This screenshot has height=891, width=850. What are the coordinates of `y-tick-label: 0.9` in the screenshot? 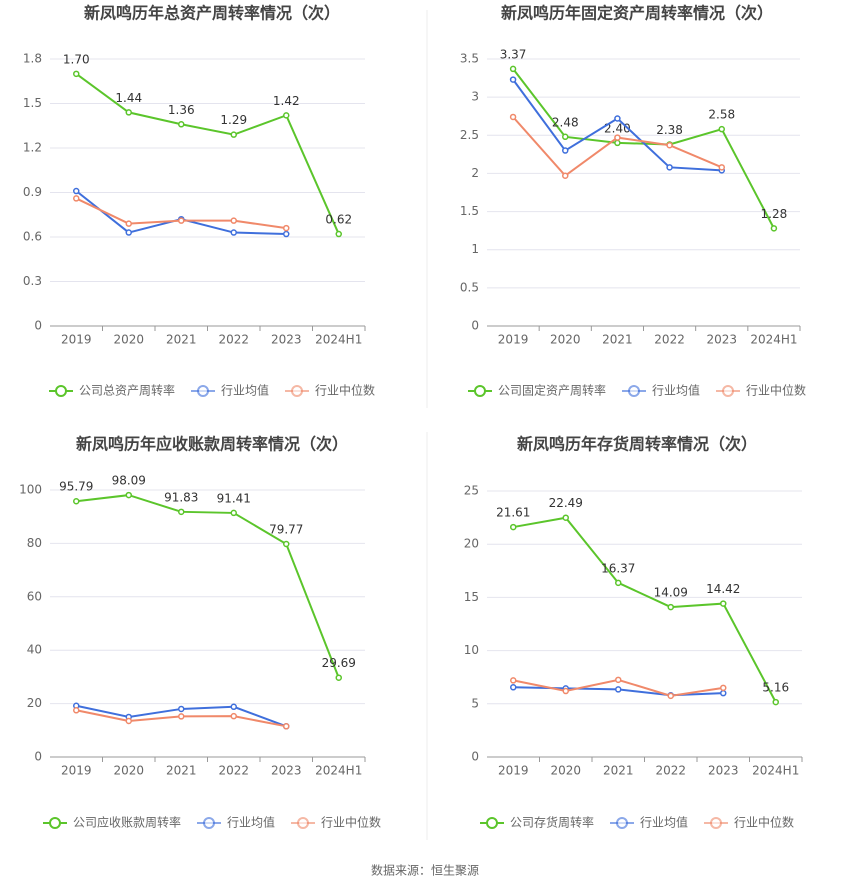 It's located at (32, 192).